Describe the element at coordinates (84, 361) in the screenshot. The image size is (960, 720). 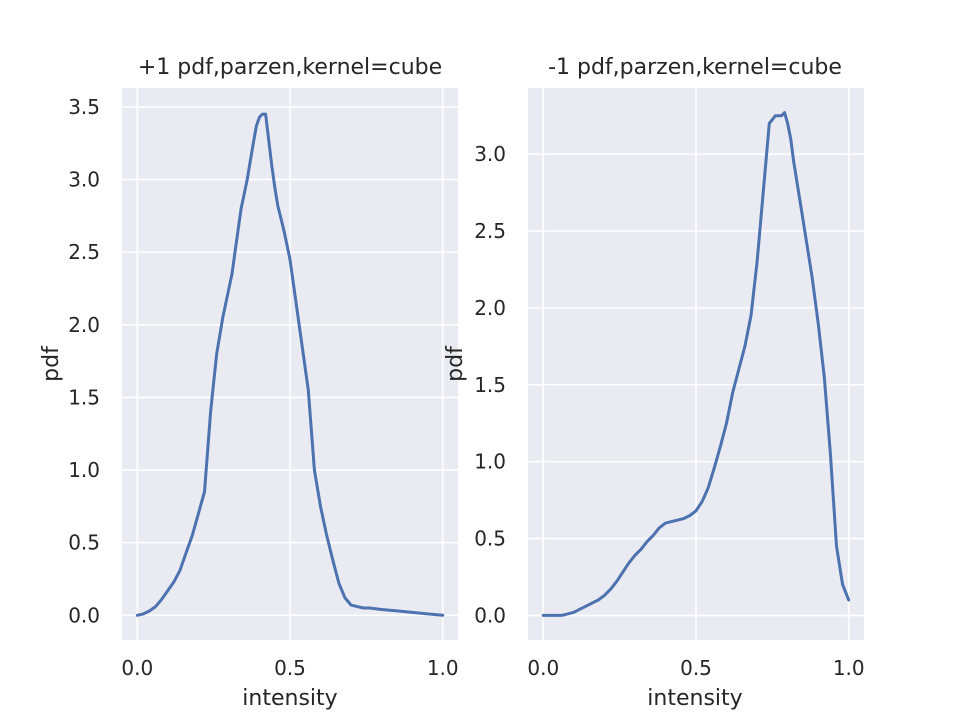
I see `y-tick-labels: 0.0 0.5 1.0 1.5 2.0 2.5 3.0 3.5` at that location.